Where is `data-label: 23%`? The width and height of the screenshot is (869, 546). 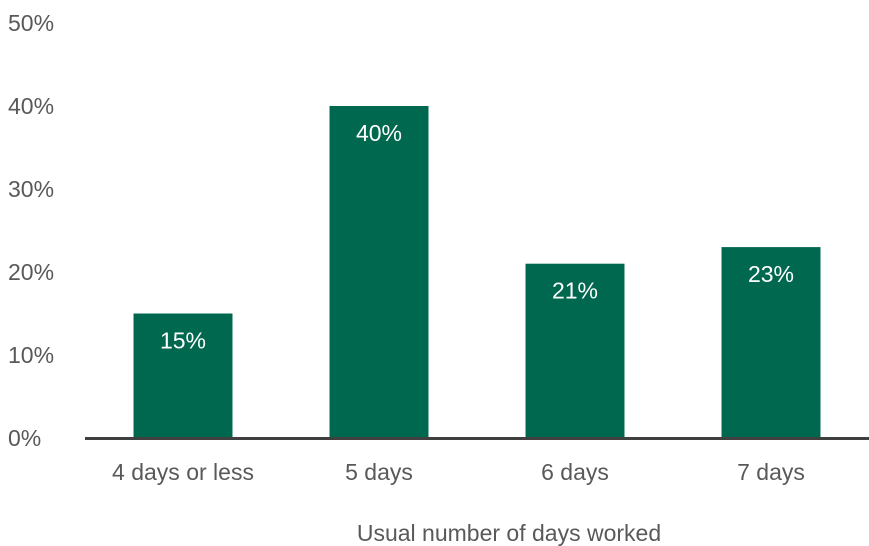
data-label: 23% is located at coordinates (771, 274).